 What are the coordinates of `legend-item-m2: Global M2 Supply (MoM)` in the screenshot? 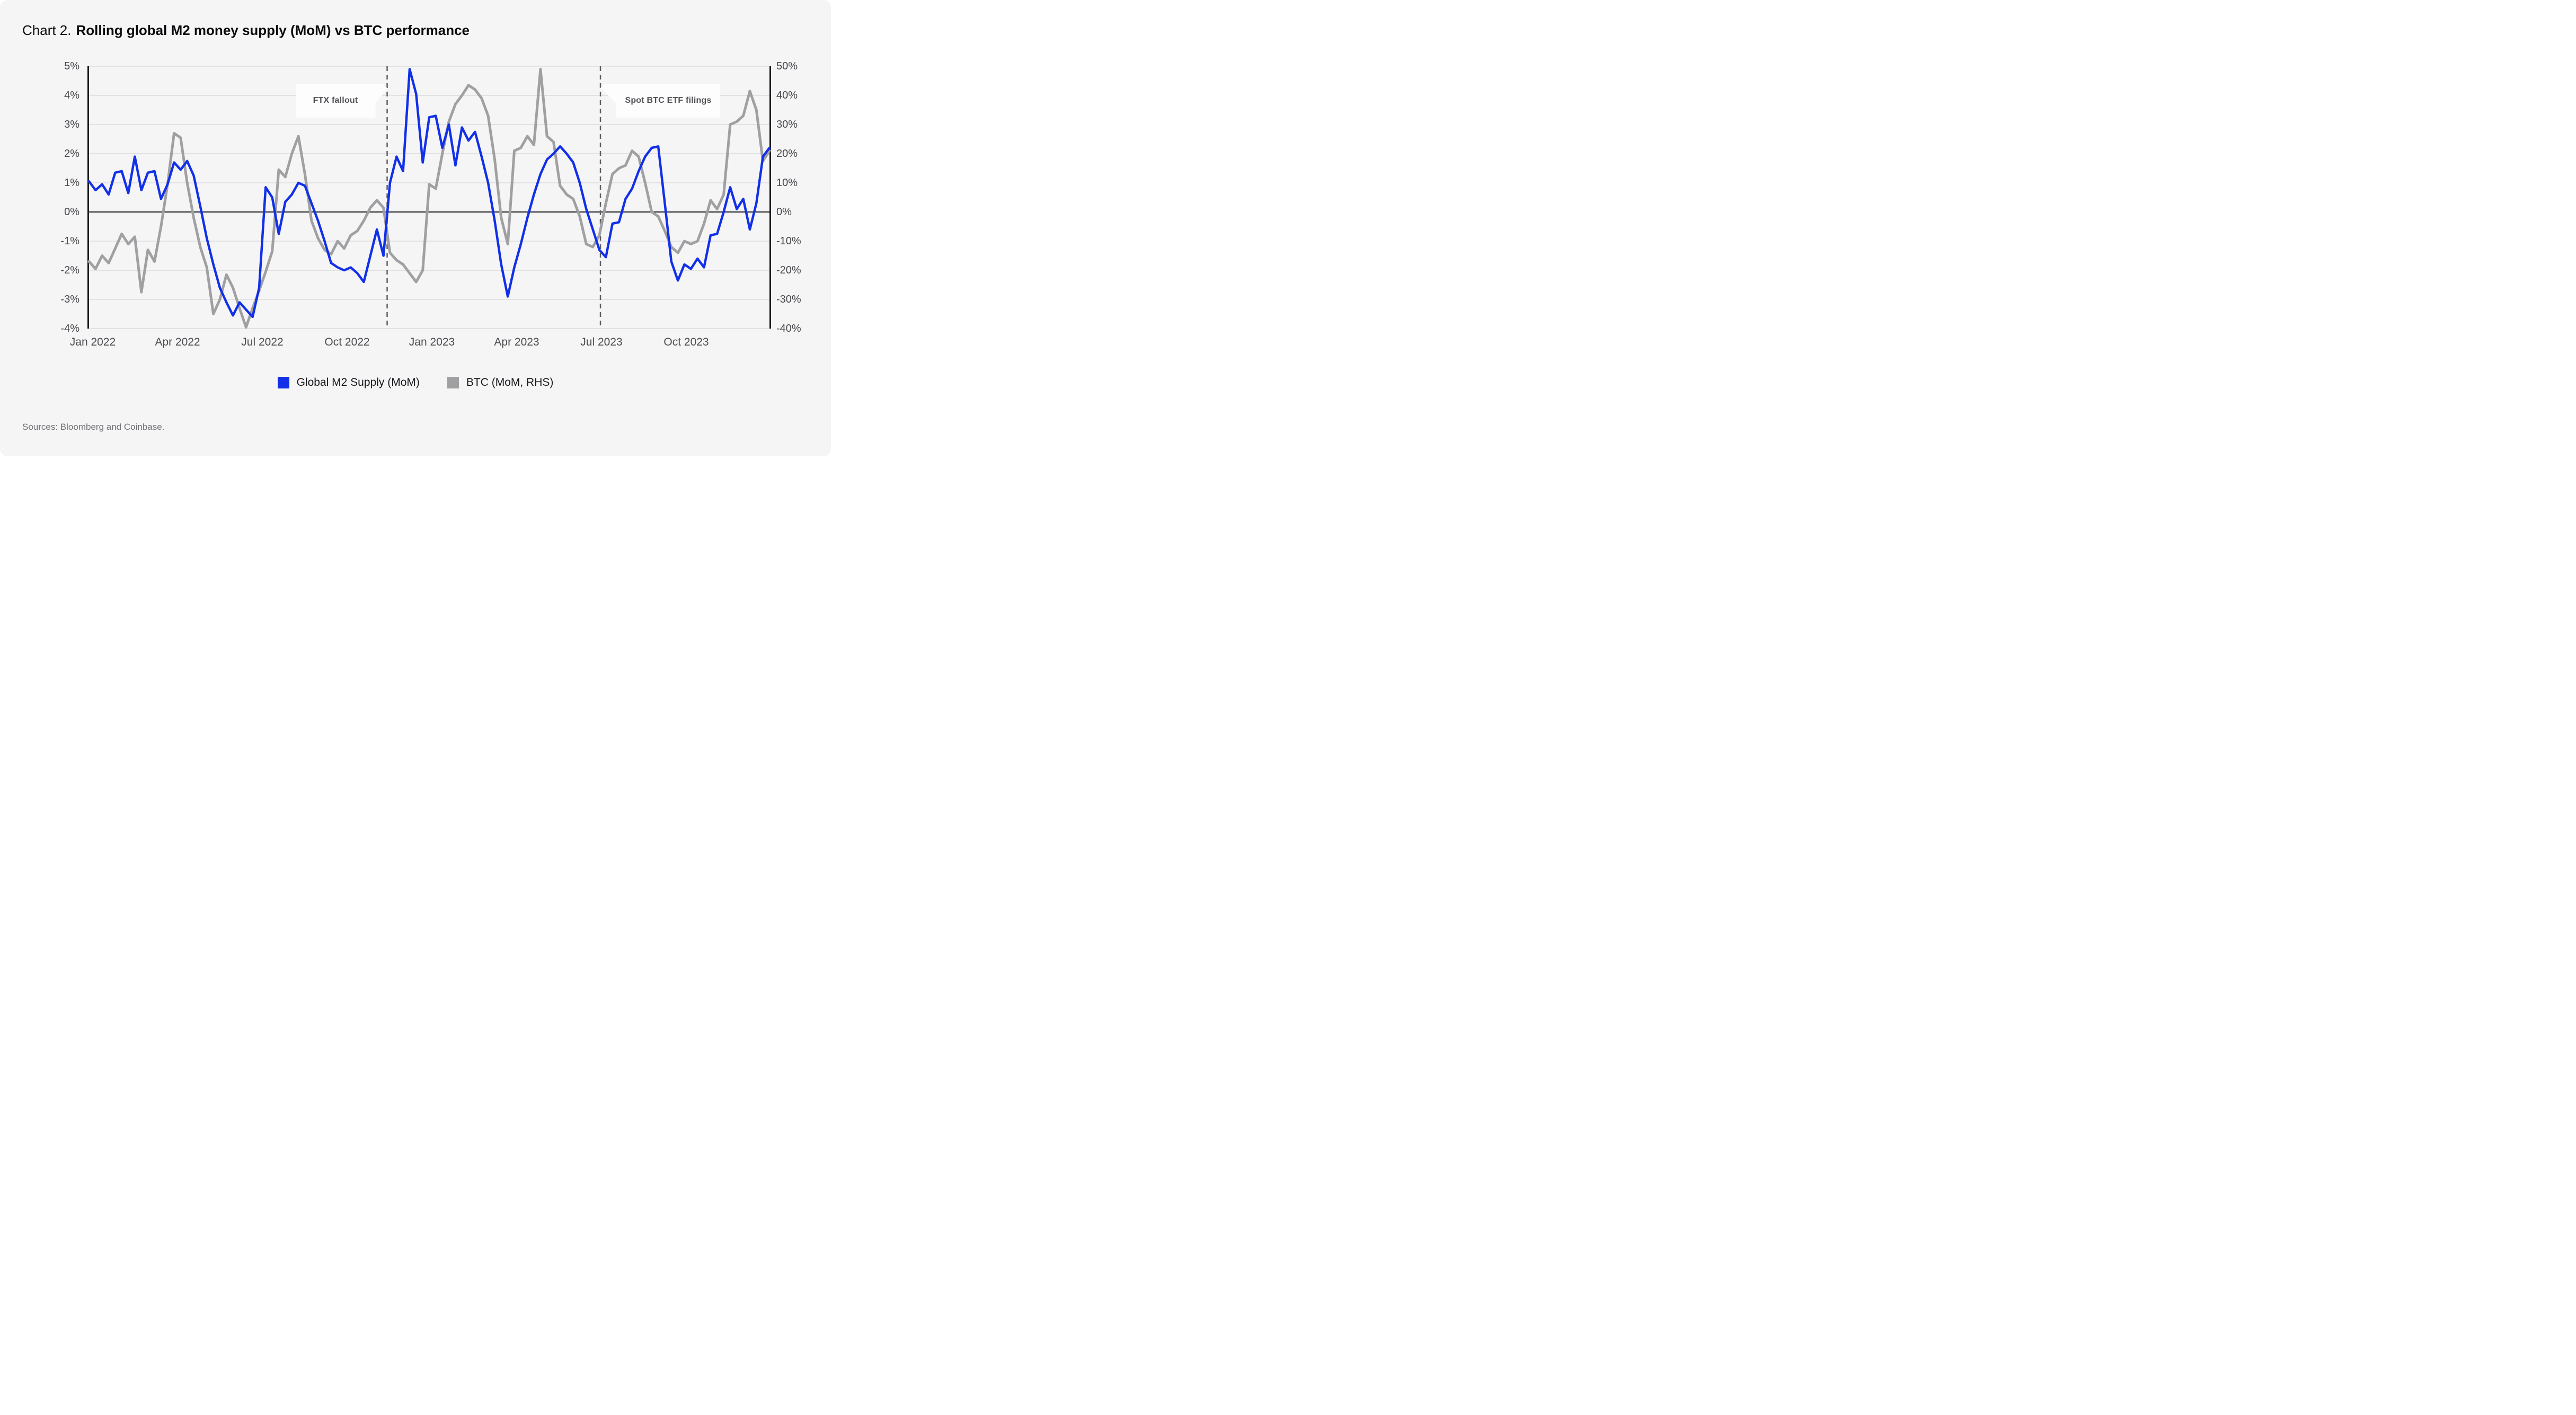 It's located at (348, 382).